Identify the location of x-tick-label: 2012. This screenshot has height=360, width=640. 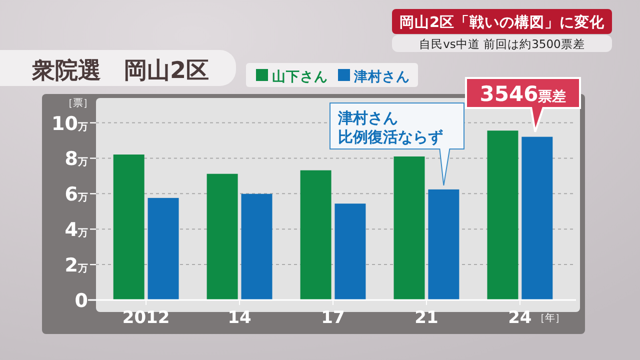
(146, 318).